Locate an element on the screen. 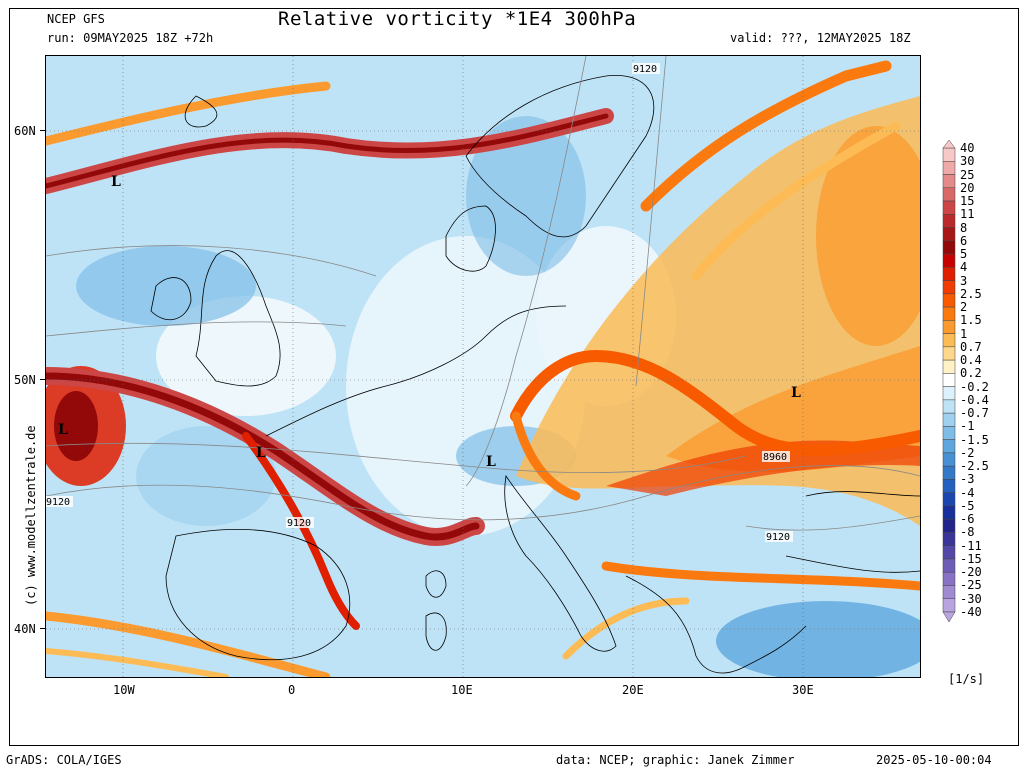 The width and height of the screenshot is (1024, 768). colorbar-tick-label: 2 is located at coordinates (964, 307).